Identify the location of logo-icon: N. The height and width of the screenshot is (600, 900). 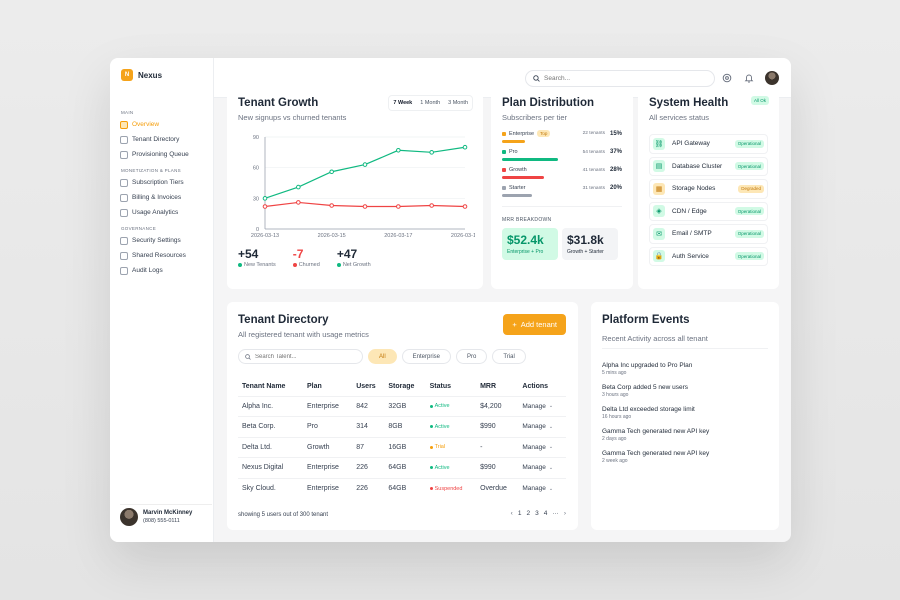
(127, 75).